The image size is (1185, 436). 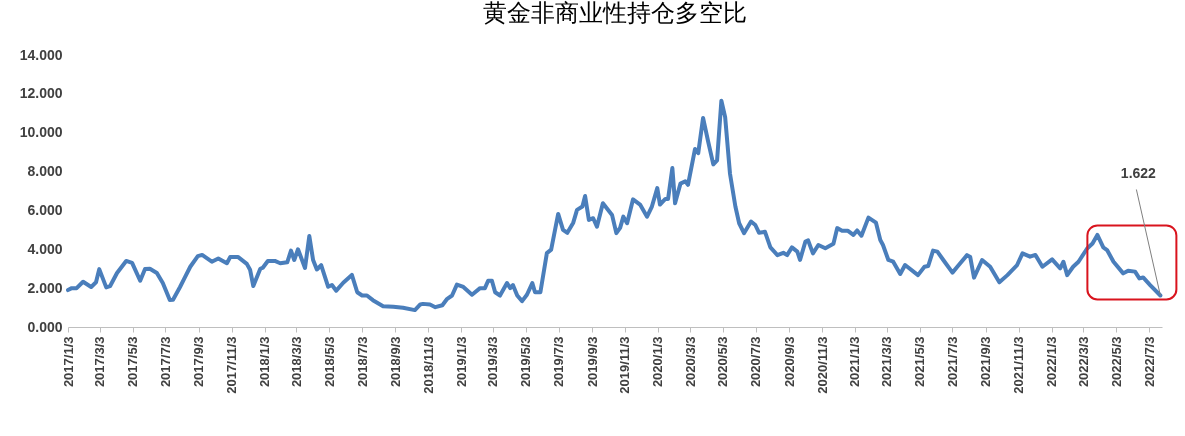 I want to click on y-tick-label: 12.000, so click(x=41, y=93).